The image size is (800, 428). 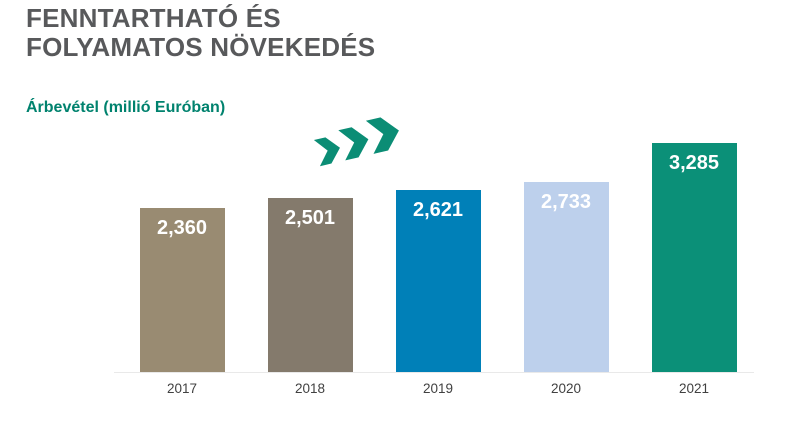 What do you see at coordinates (182, 198) in the screenshot?
I see `bar-group-2017: 2,360 2017` at bounding box center [182, 198].